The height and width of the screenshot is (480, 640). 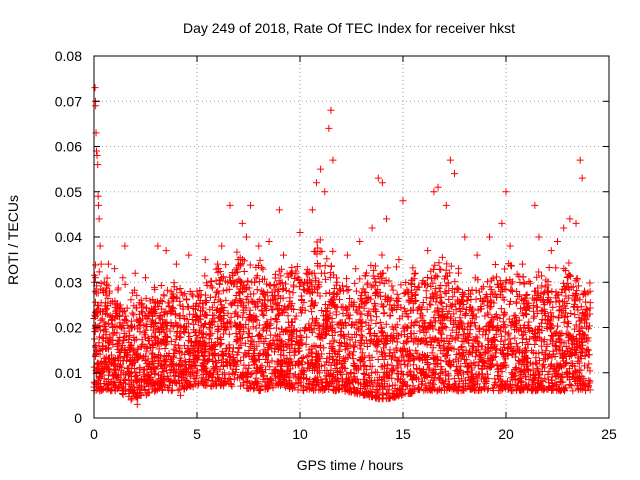 What do you see at coordinates (350, 465) in the screenshot?
I see `x-axis-label: GPS time / hours` at bounding box center [350, 465].